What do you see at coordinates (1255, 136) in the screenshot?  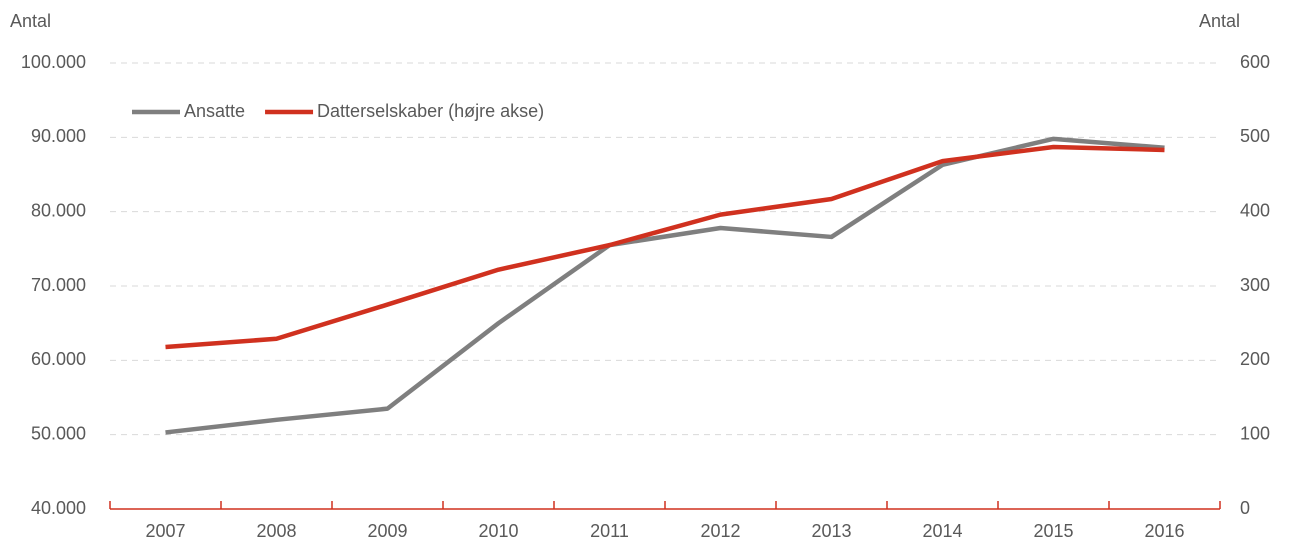 I see `y2-tick-label: 500` at bounding box center [1255, 136].